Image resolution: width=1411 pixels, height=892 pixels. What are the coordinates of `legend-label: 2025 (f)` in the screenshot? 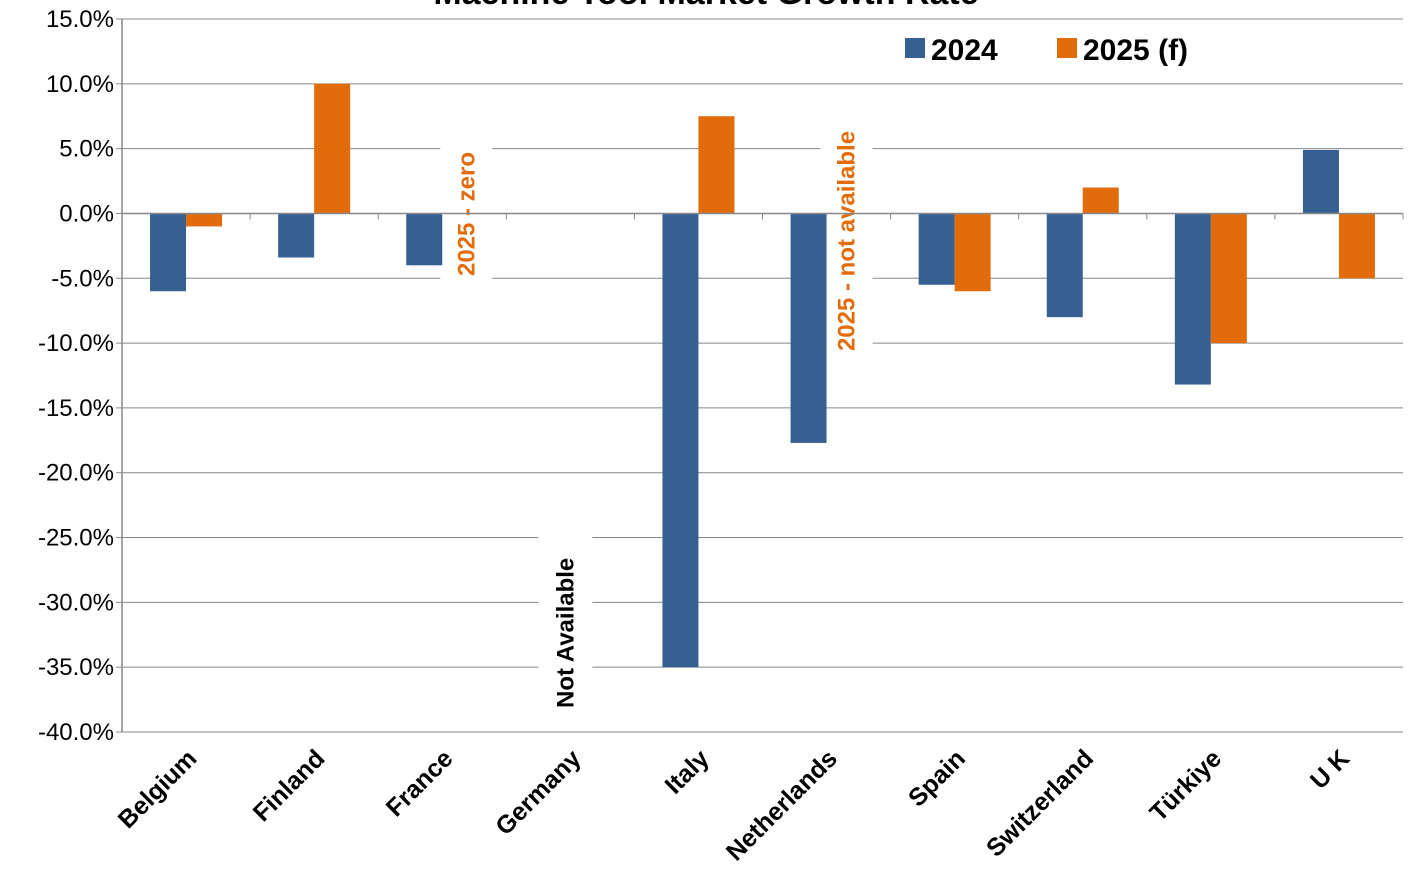 It's located at (1135, 50).